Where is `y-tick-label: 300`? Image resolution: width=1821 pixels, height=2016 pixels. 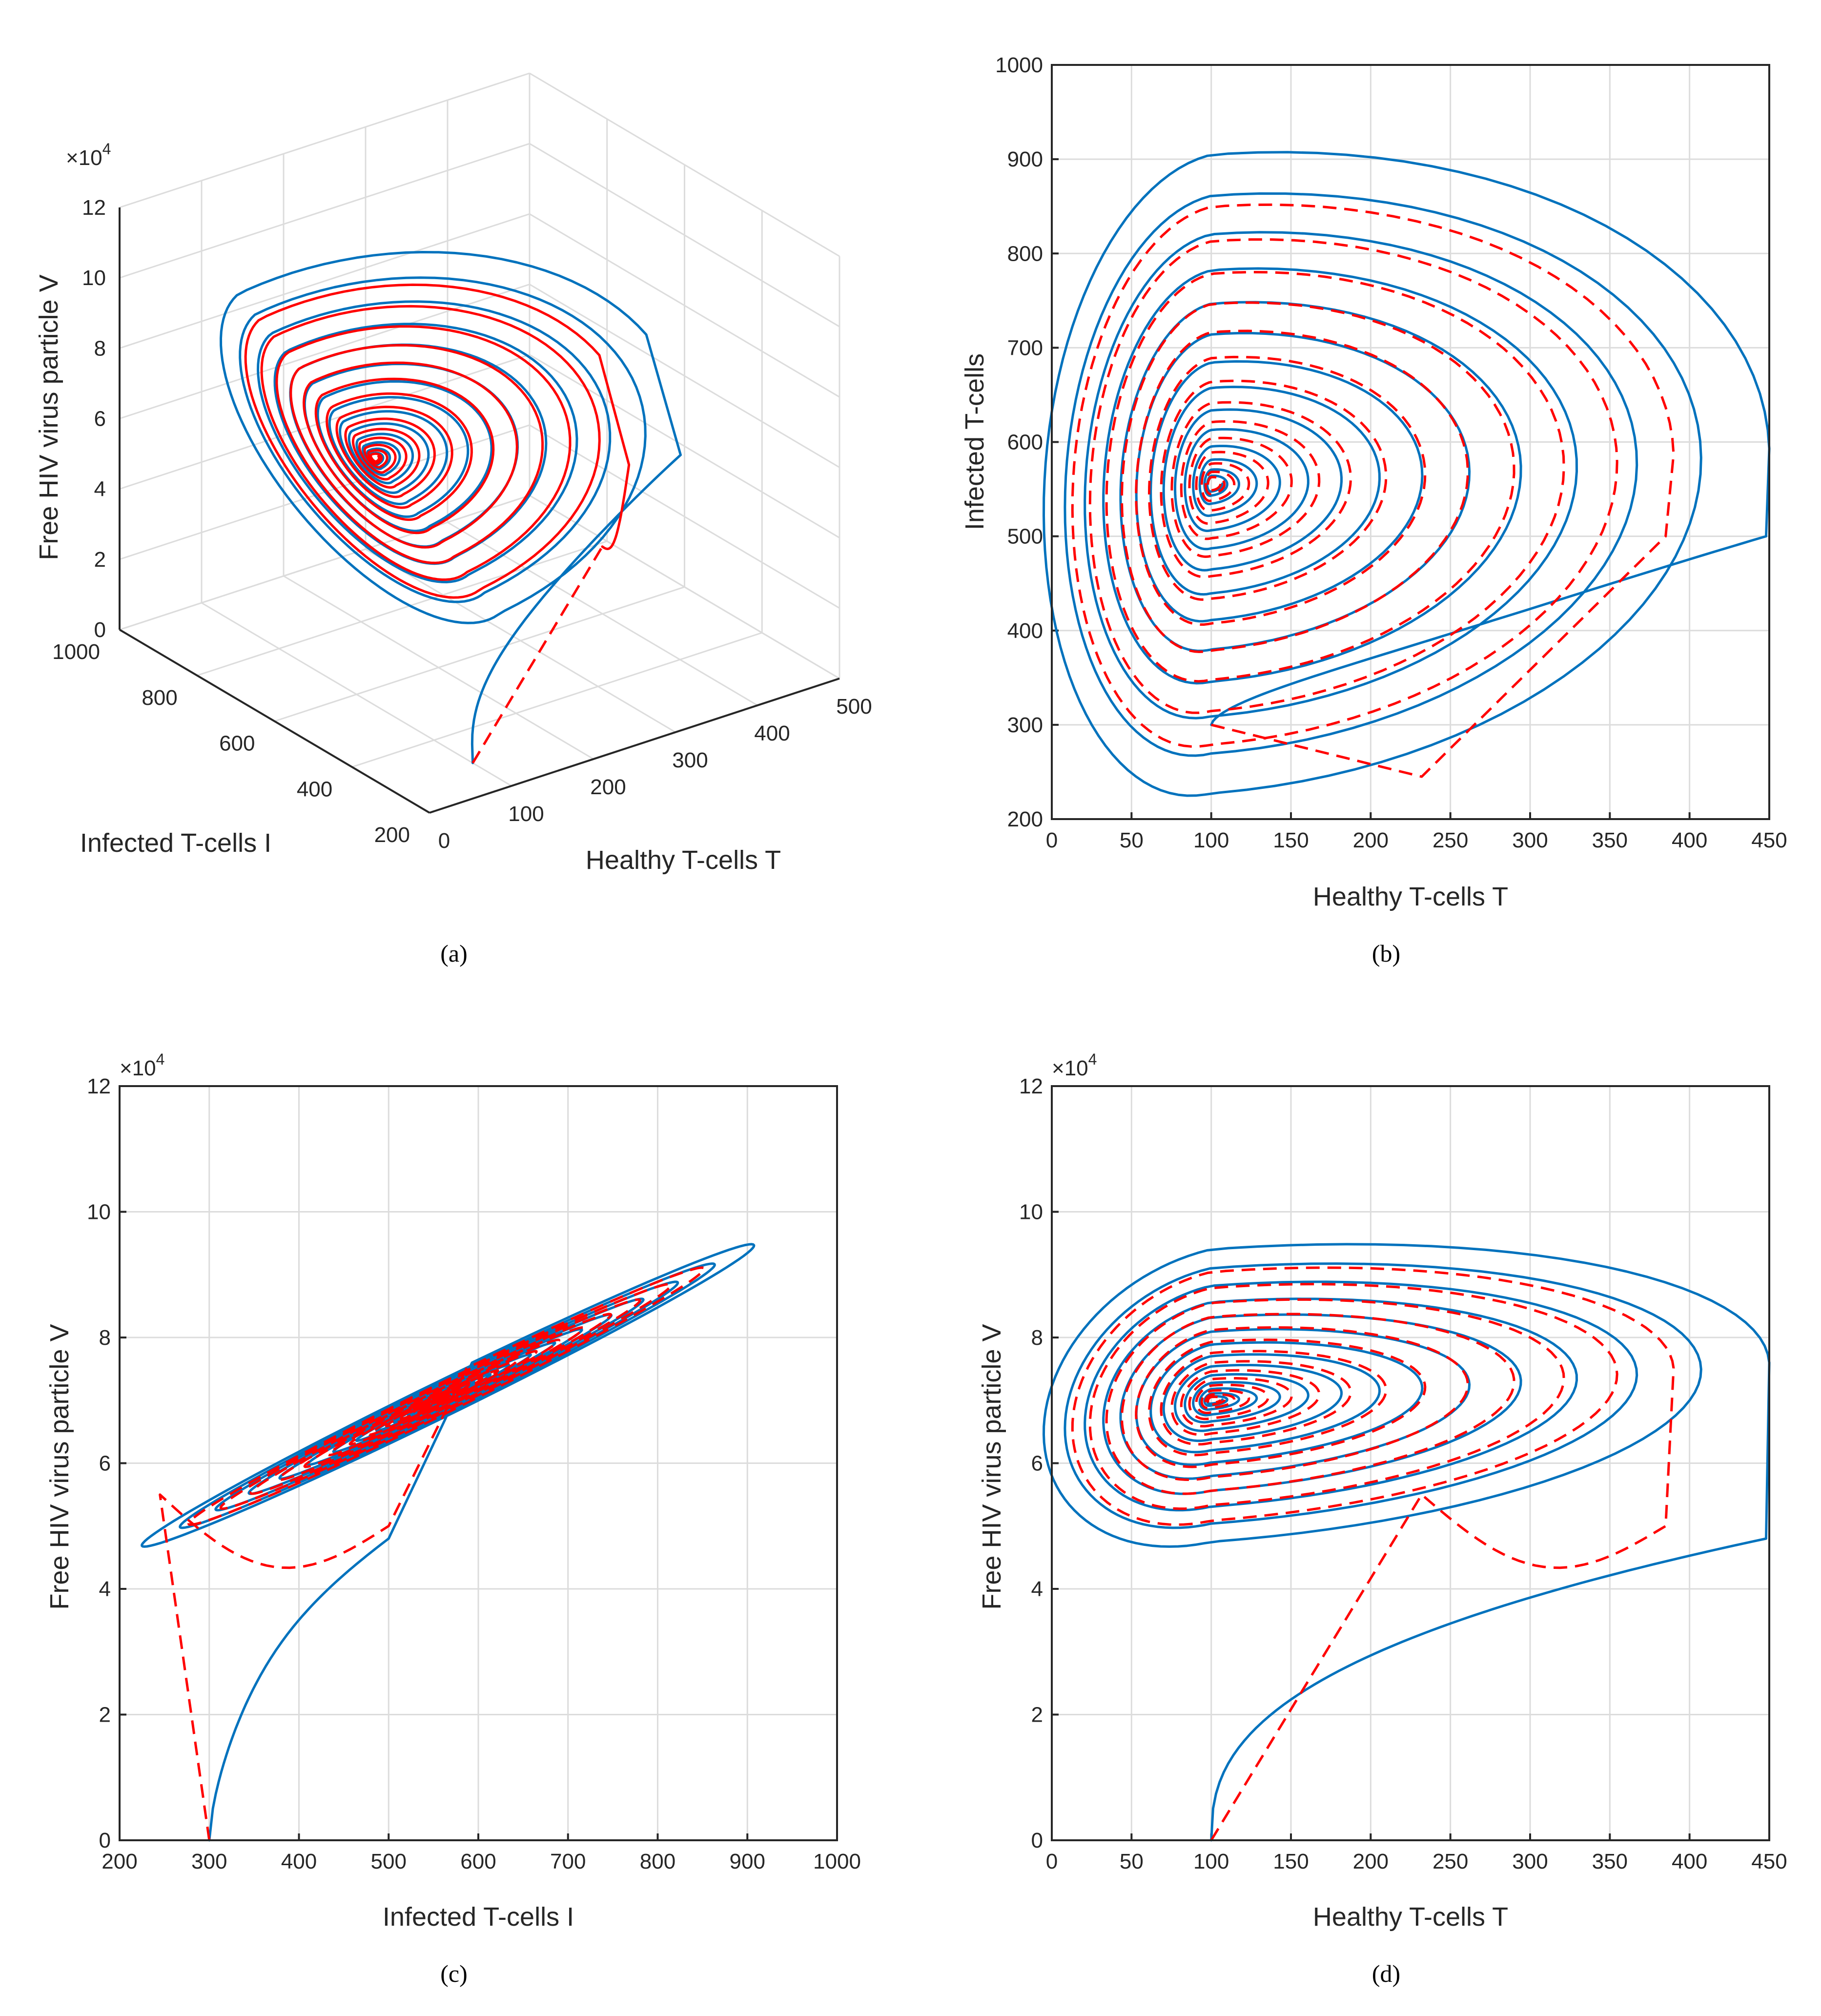
y-tick-label: 300 is located at coordinates (1025, 725).